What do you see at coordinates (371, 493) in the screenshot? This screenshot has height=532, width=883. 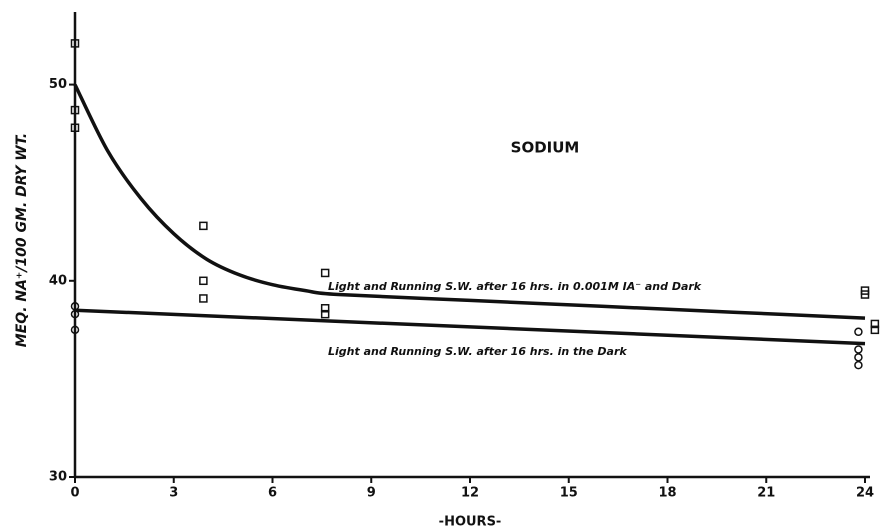 I see `x-tick-label: 9` at bounding box center [371, 493].